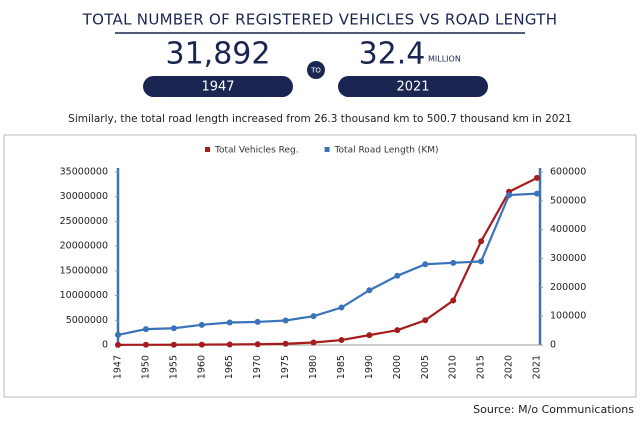 Image resolution: width=640 pixels, height=428 pixels. I want to click on x-tick-label: 1985, so click(341, 367).